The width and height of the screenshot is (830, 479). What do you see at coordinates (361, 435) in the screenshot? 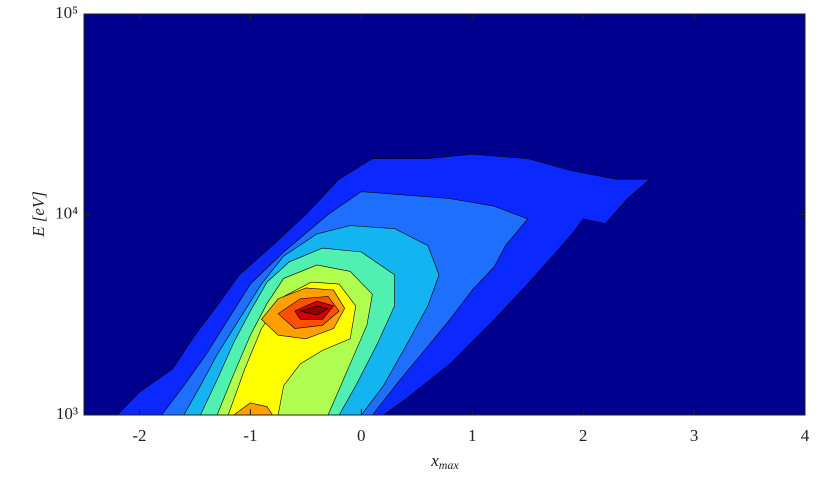
I see `x-tick-label: 0` at bounding box center [361, 435].